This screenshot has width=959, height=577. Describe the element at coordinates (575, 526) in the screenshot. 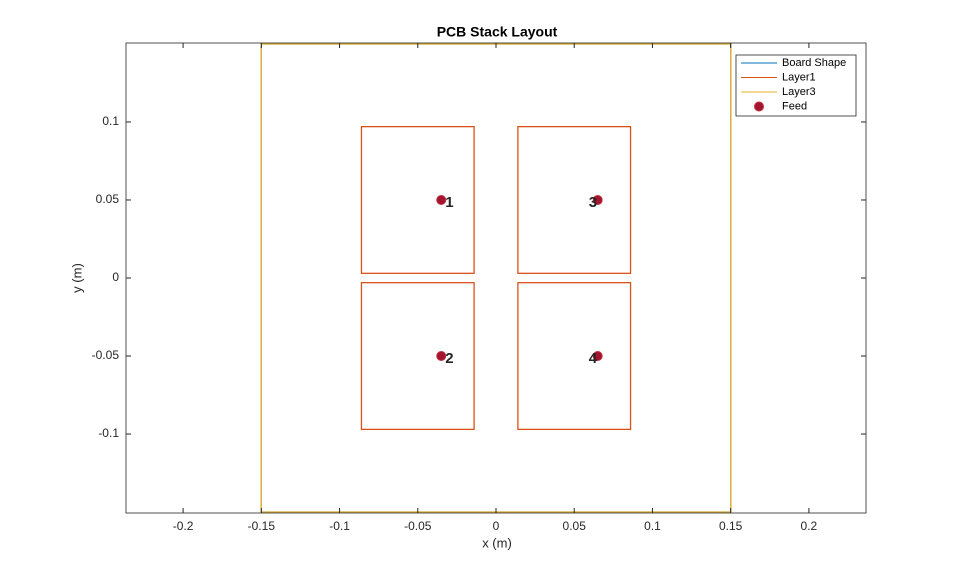

I see `x-tick-label: 0.05` at that location.